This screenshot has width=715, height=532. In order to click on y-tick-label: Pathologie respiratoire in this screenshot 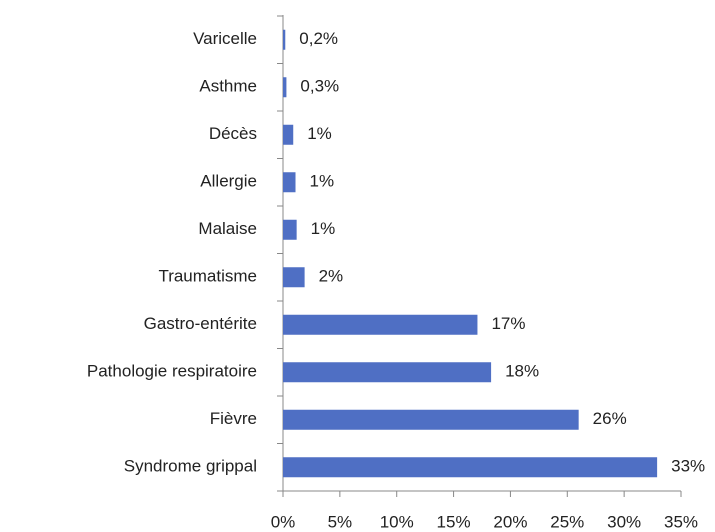, I will do `click(172, 371)`.